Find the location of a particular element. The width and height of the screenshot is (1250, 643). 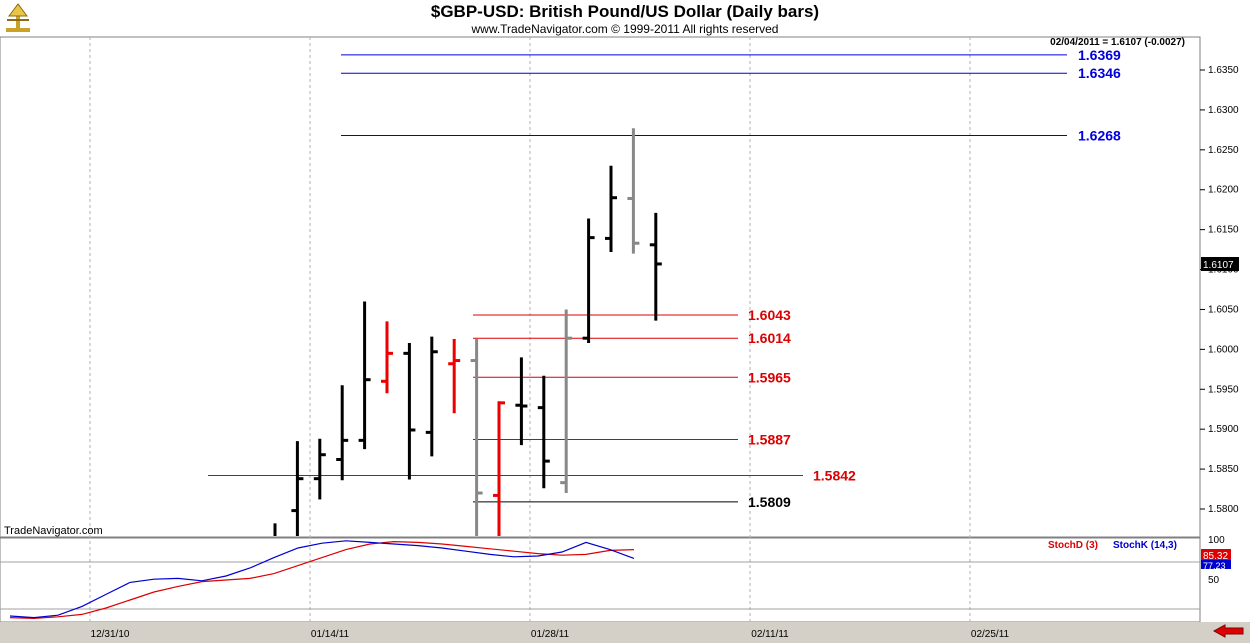

date-axis is located at coordinates (625, 632).